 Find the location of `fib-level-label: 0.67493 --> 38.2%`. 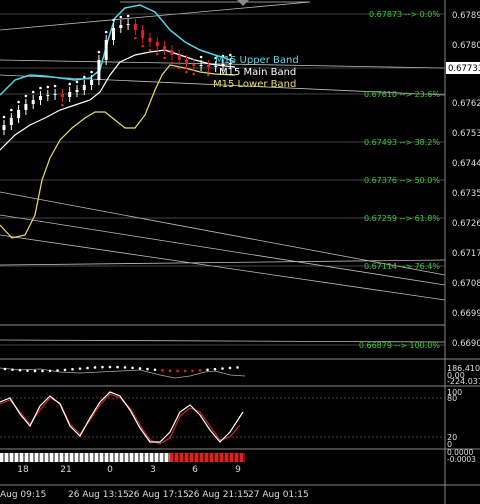

fib-level-label: 0.67493 --> 38.2% is located at coordinates (402, 142).